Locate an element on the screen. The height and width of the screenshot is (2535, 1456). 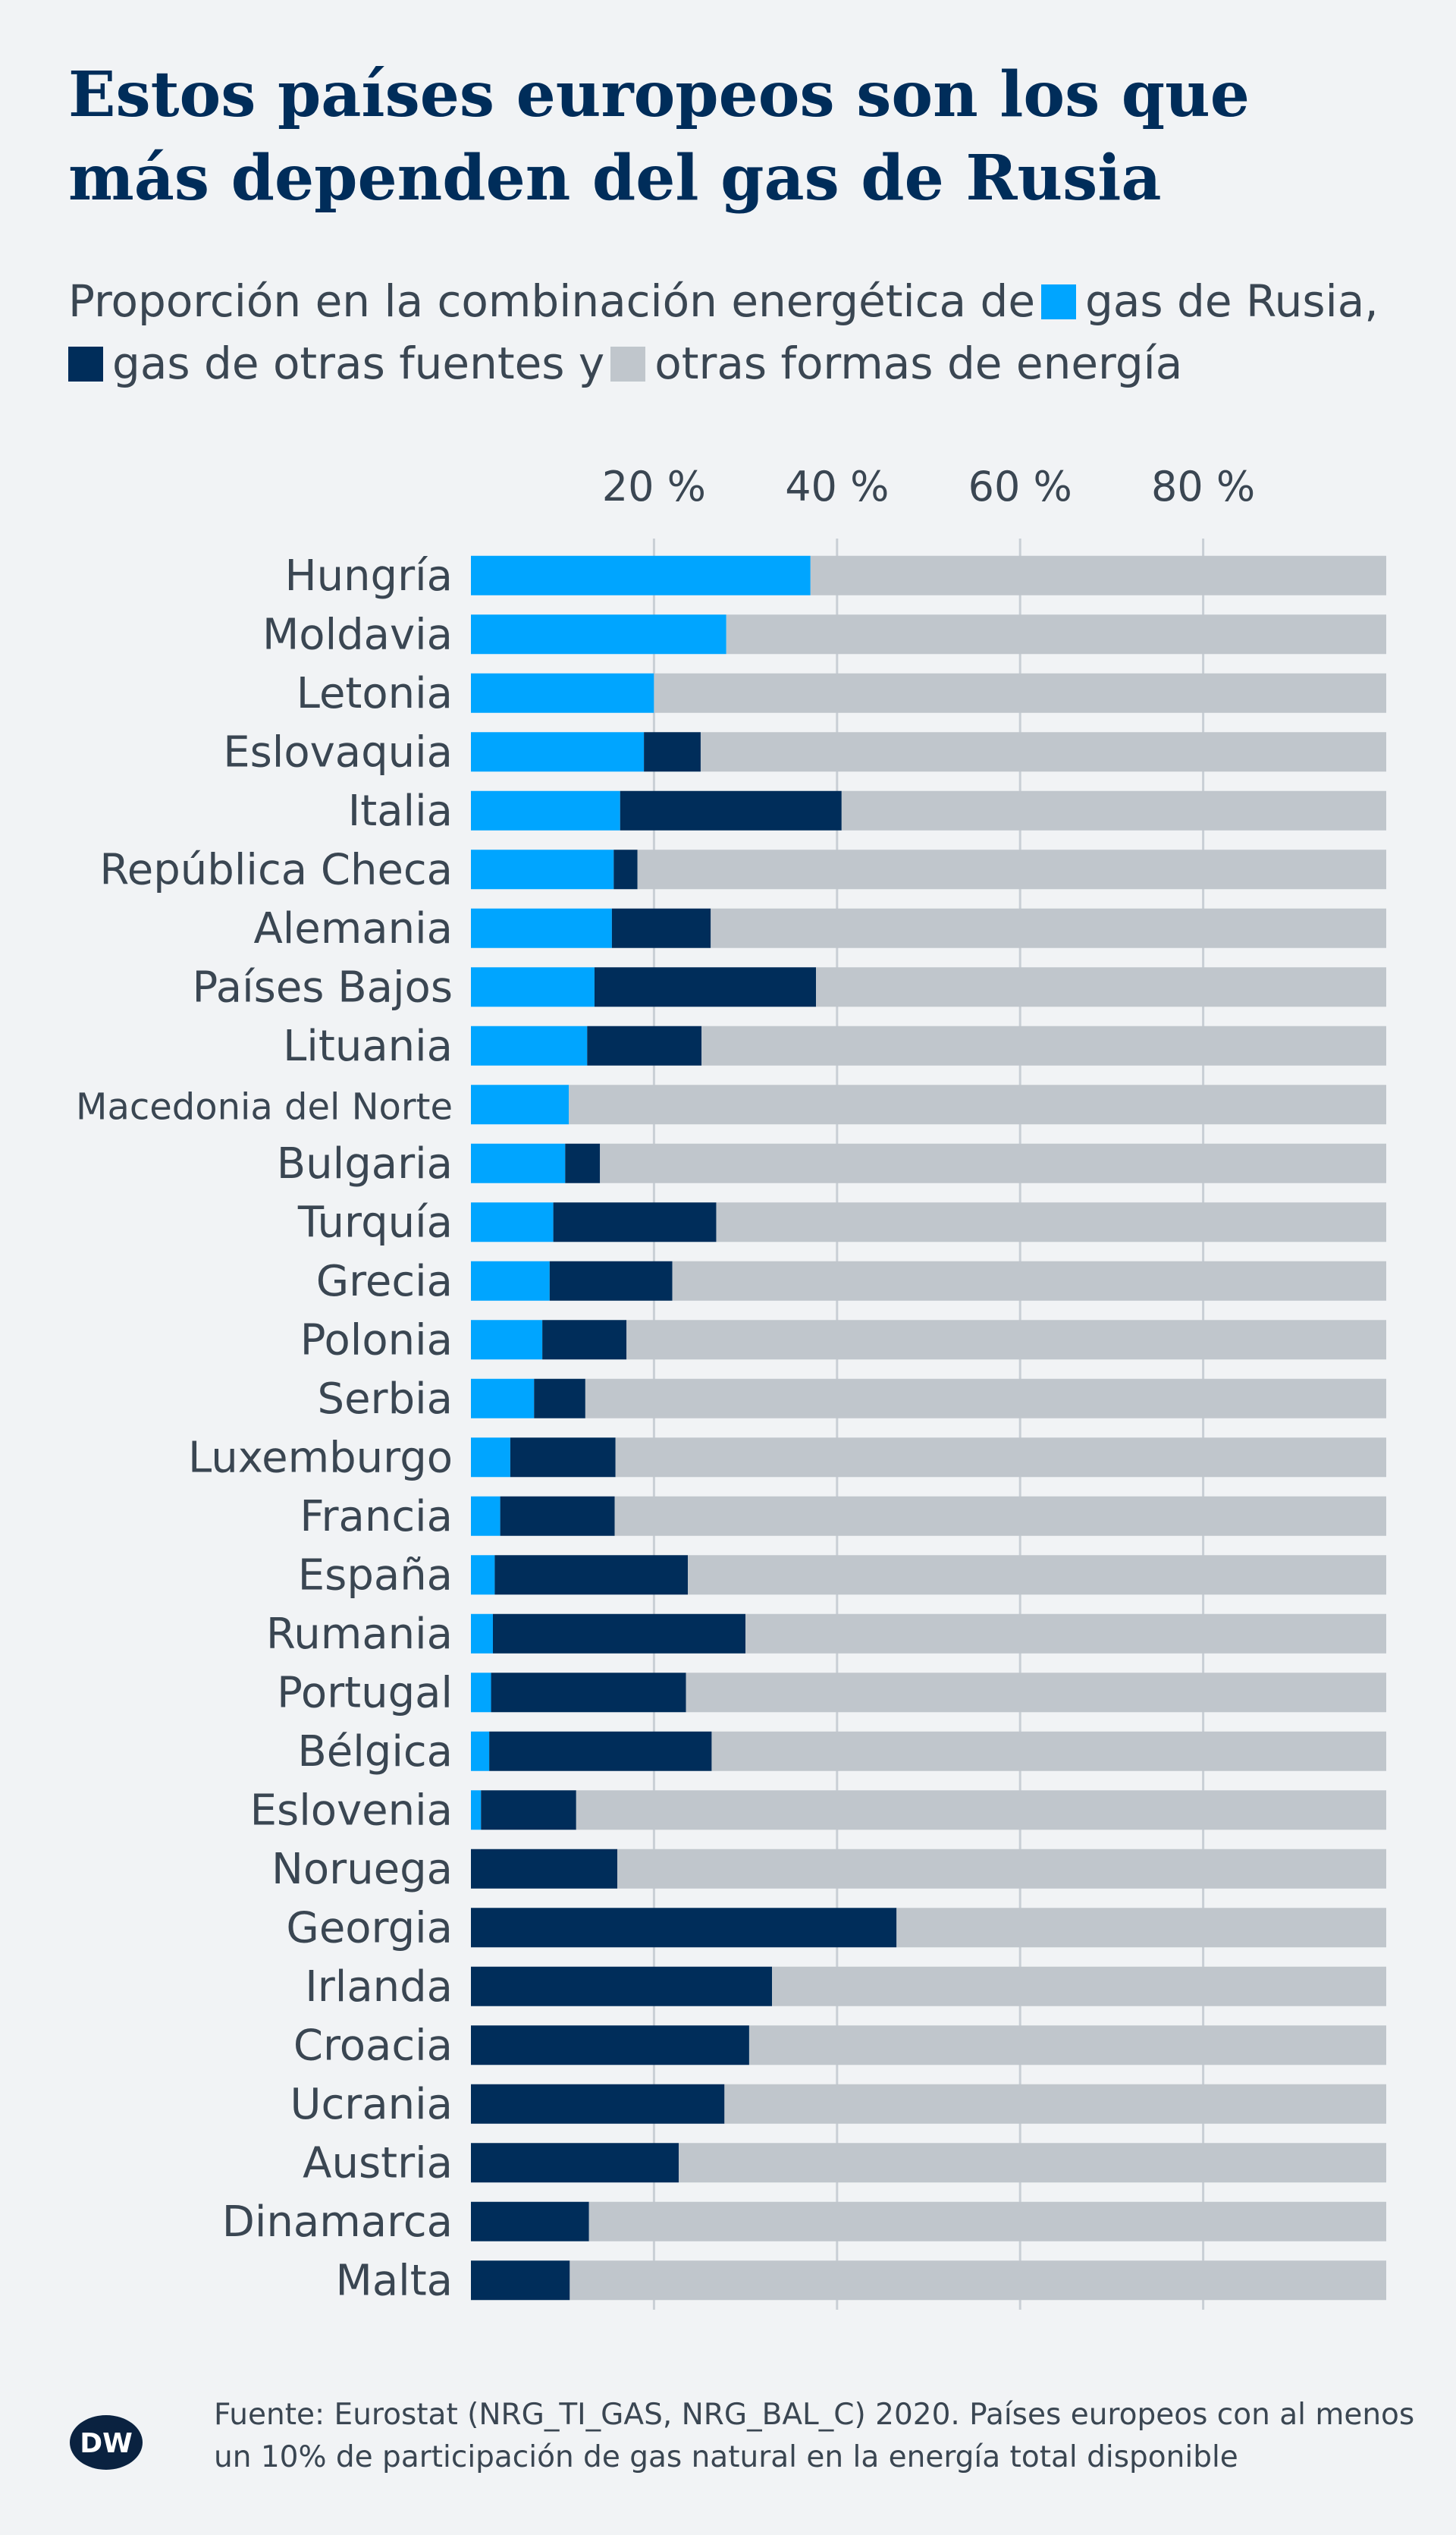
category-label: Polonia is located at coordinates (376, 1340).